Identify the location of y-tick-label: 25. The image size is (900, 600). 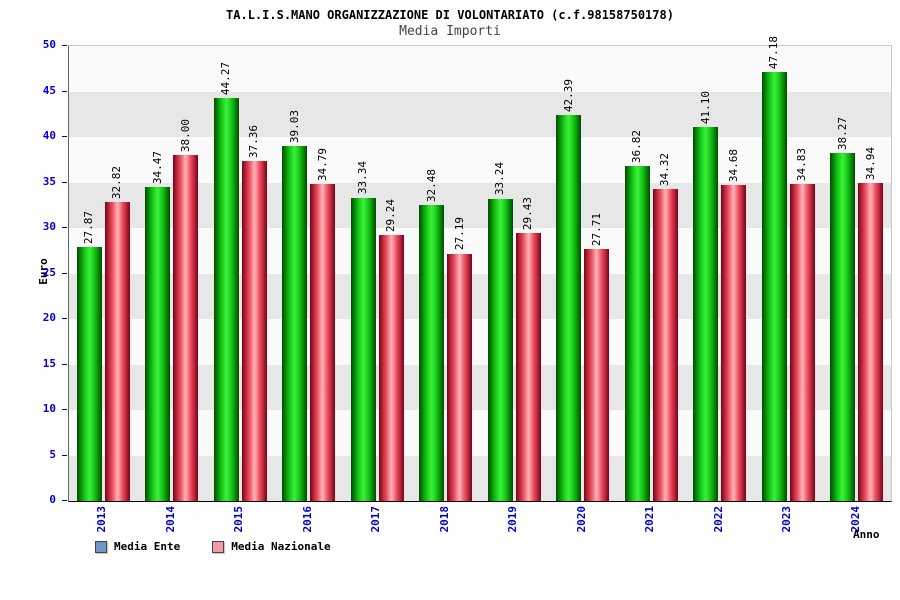
(49, 272).